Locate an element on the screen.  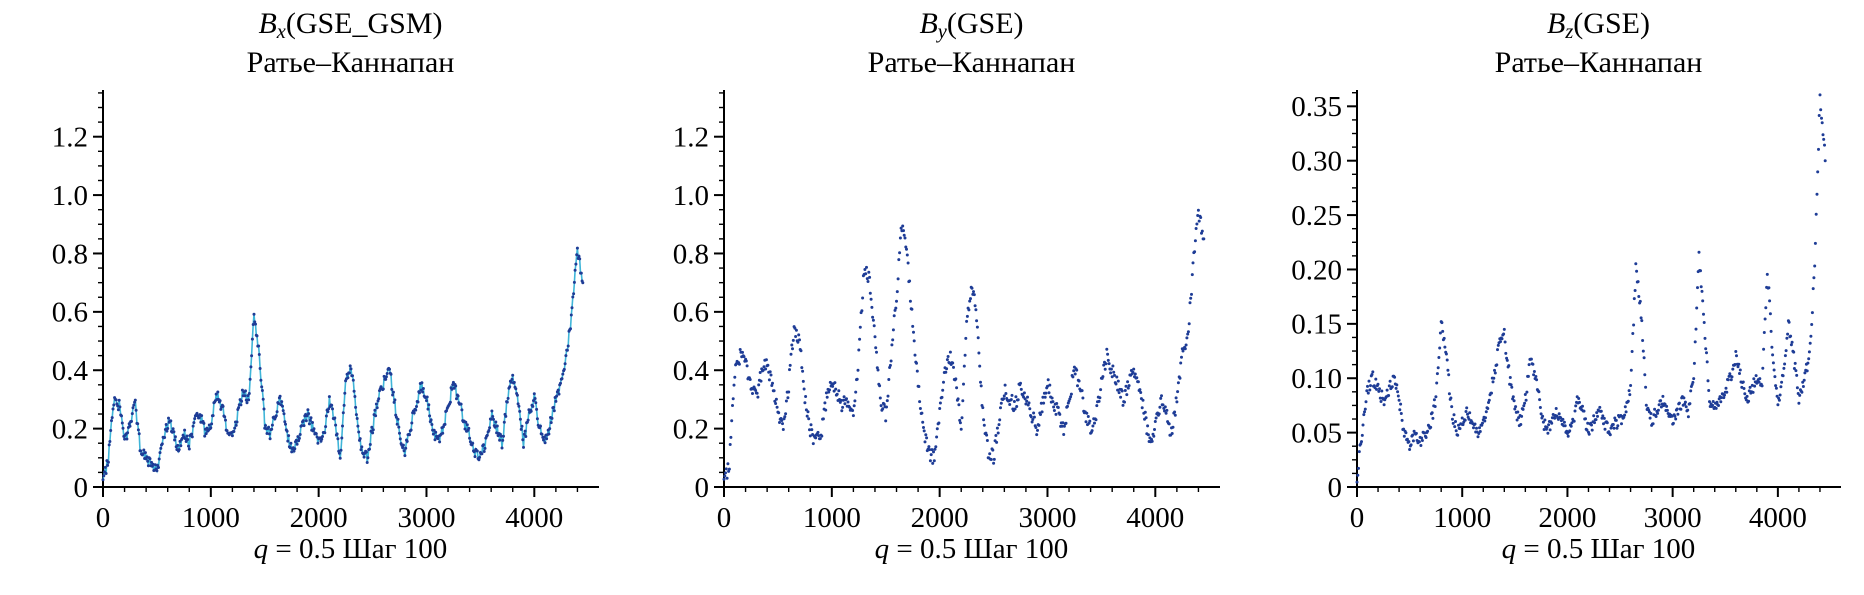
y-tick-label: 0.30 is located at coordinates (1316, 161).